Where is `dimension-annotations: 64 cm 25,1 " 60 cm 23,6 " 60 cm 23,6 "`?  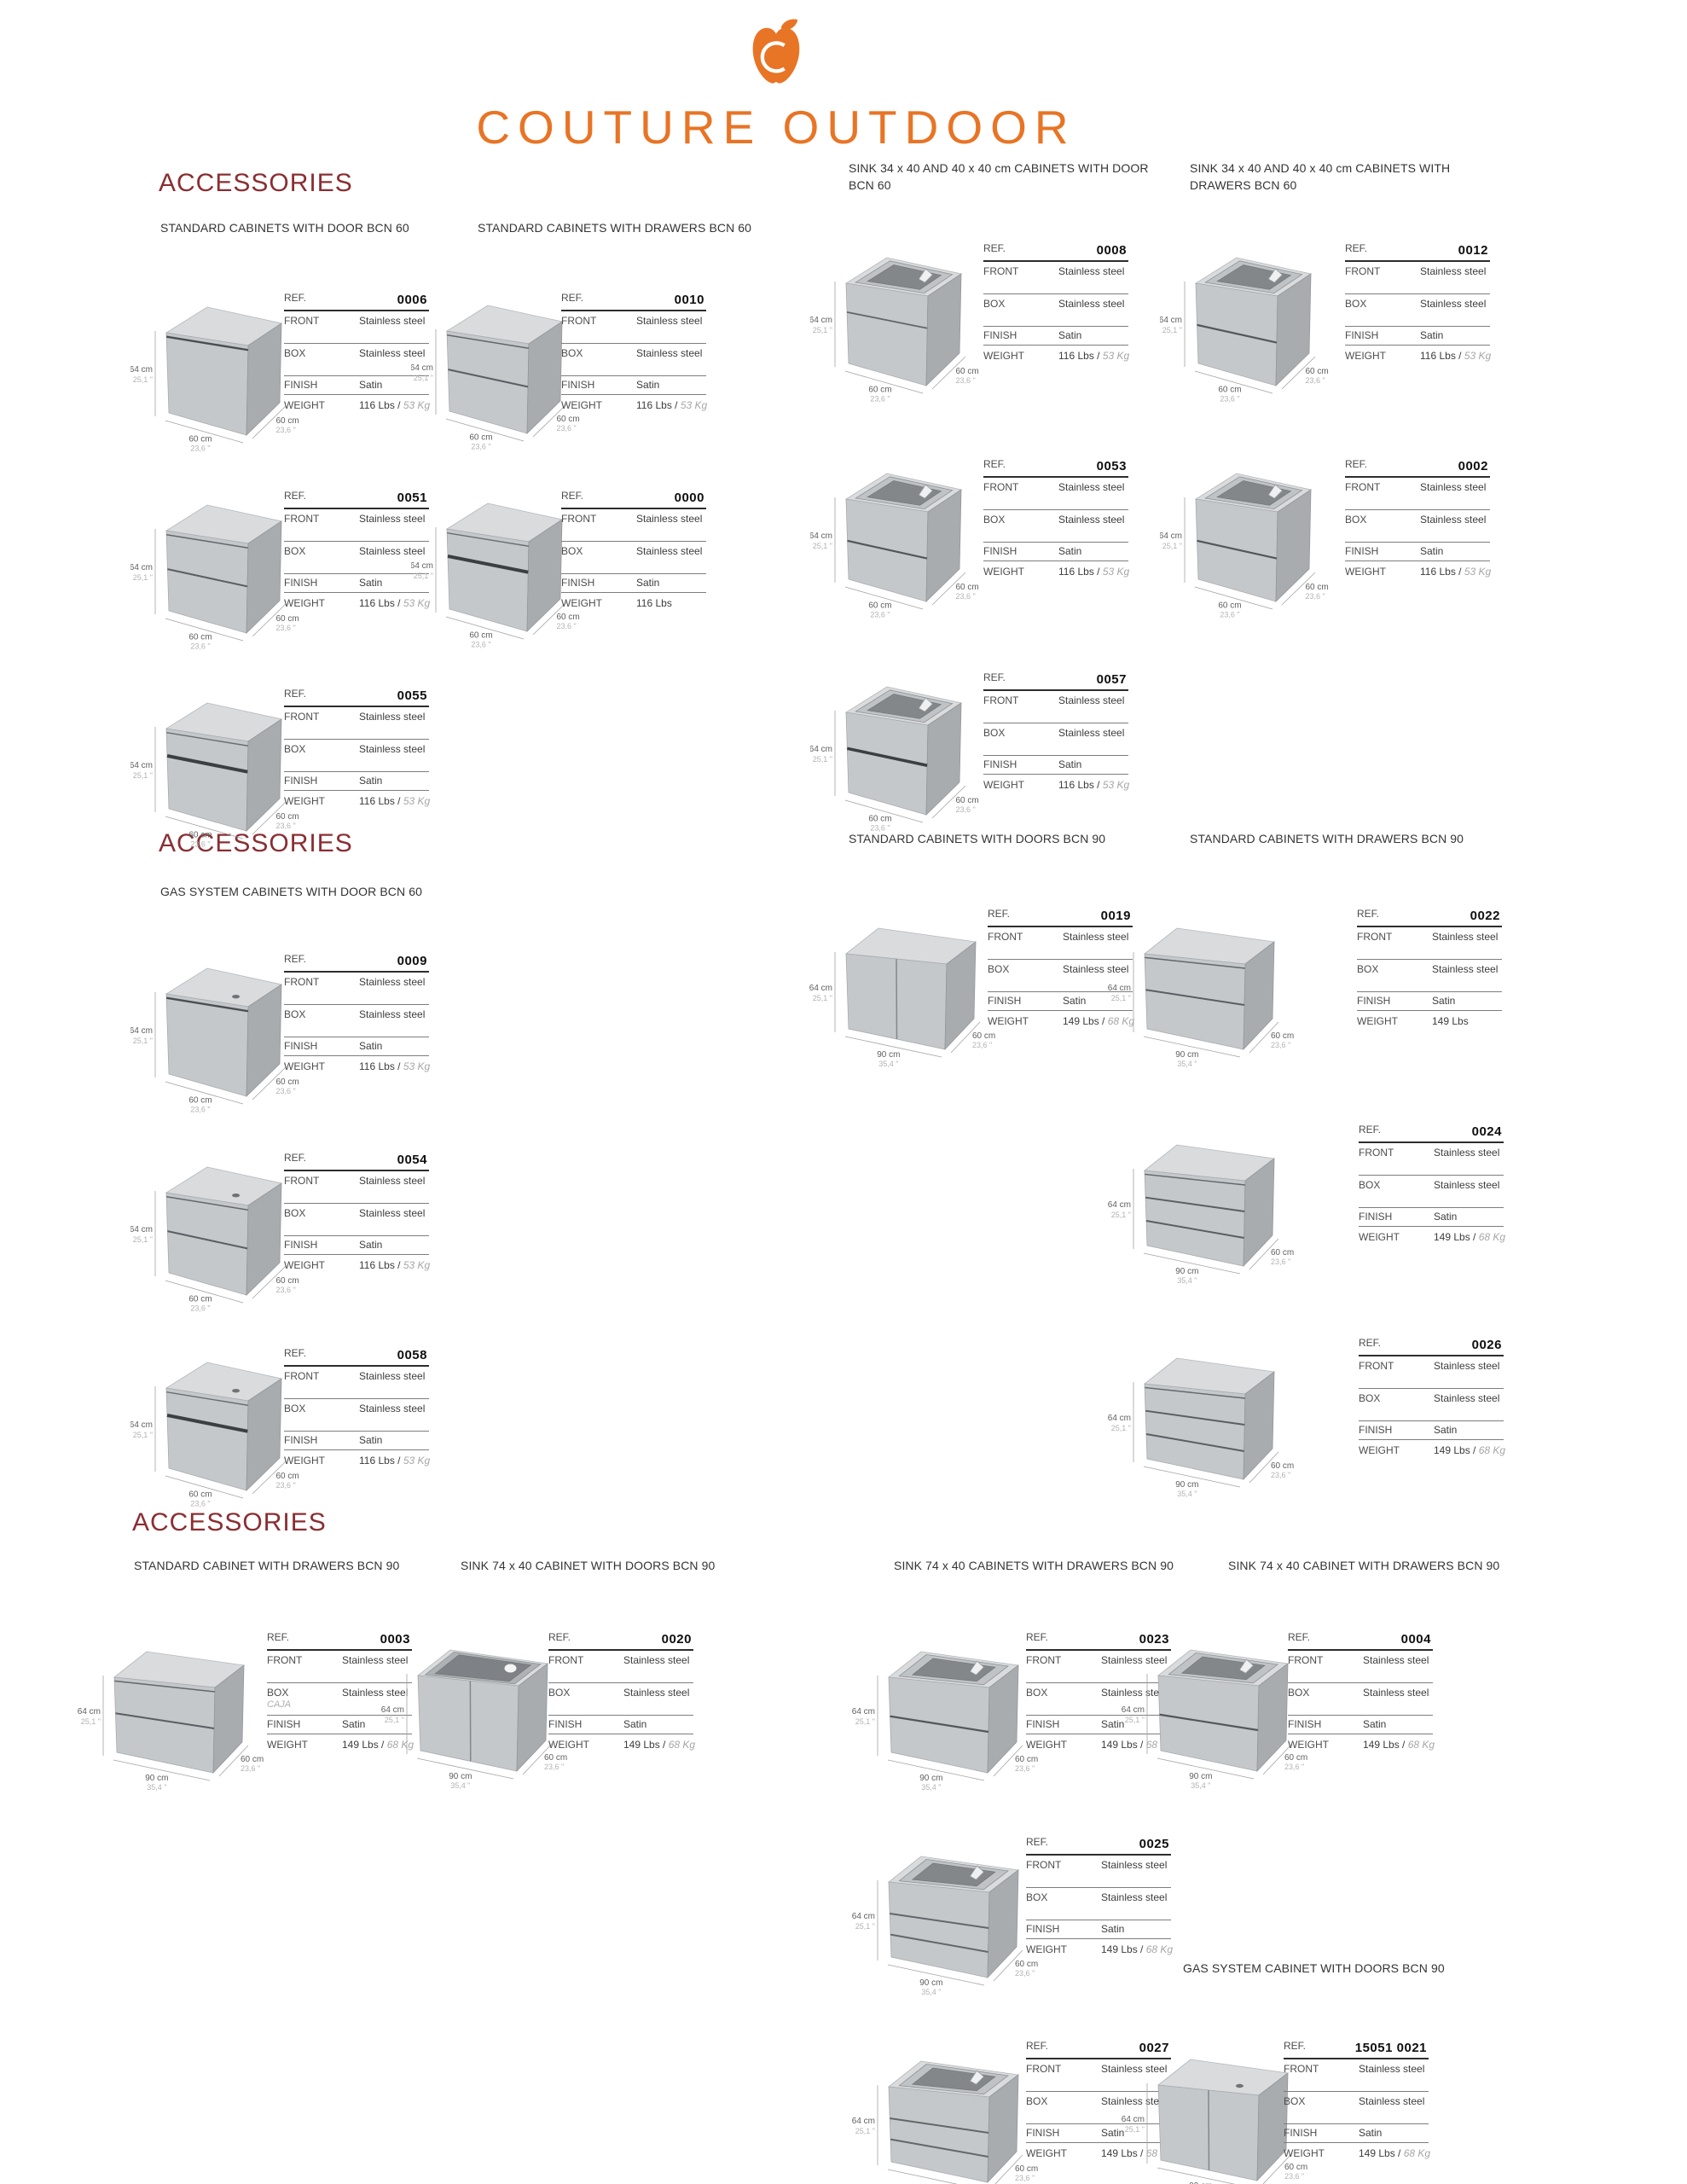 dimension-annotations: 64 cm 25,1 " 60 cm 23,6 " 60 cm 23,6 " is located at coordinates (895, 343).